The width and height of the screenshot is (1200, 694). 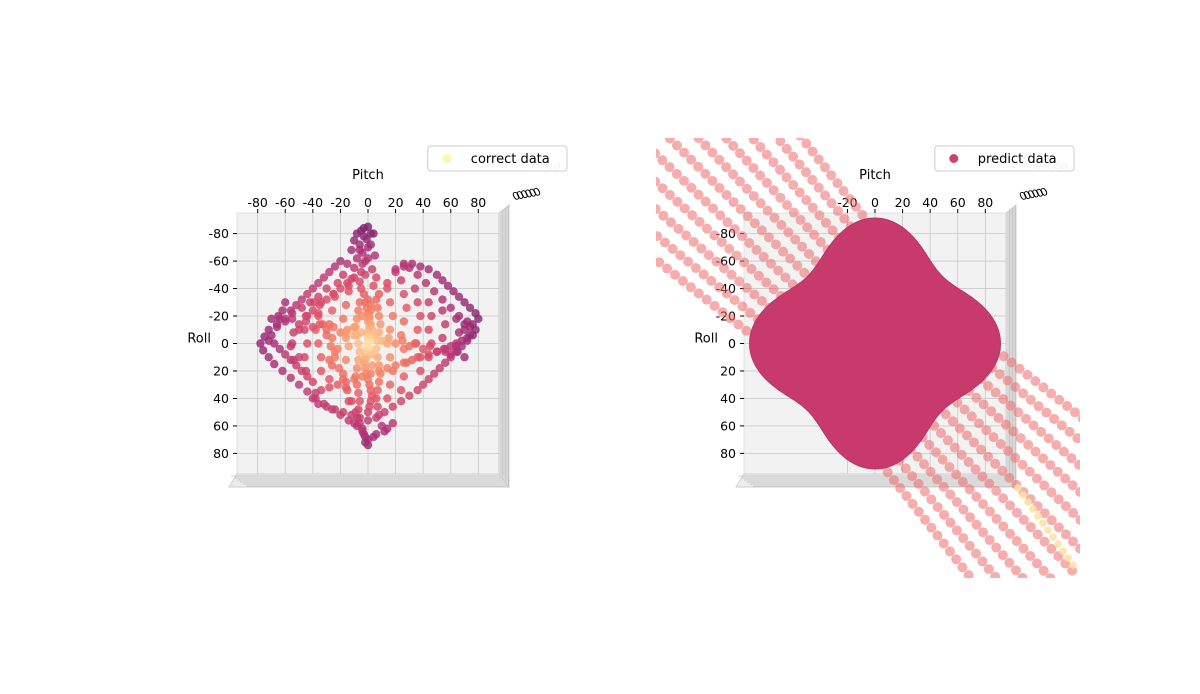 What do you see at coordinates (1004, 158) in the screenshot?
I see `legend-frame` at bounding box center [1004, 158].